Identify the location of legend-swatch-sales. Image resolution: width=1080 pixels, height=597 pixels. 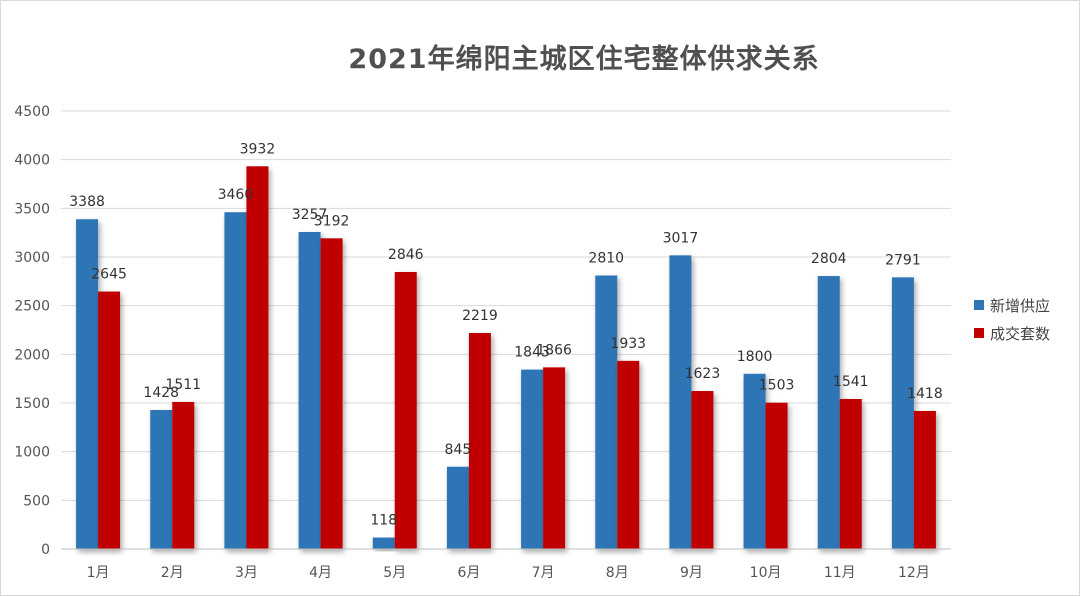
(979, 333).